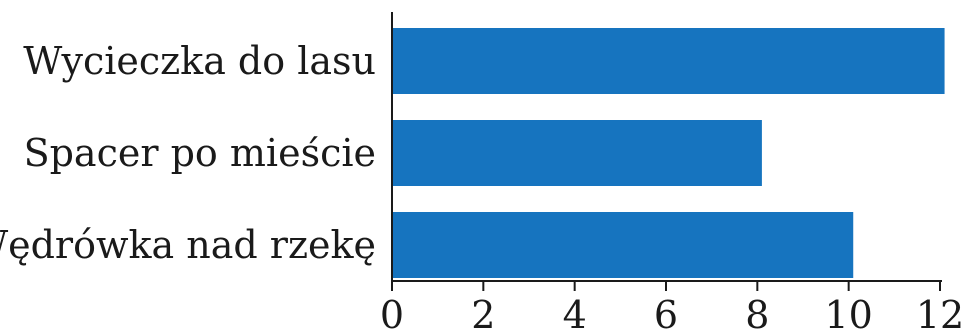  I want to click on x-tick-label-3: 4, so click(575, 312).